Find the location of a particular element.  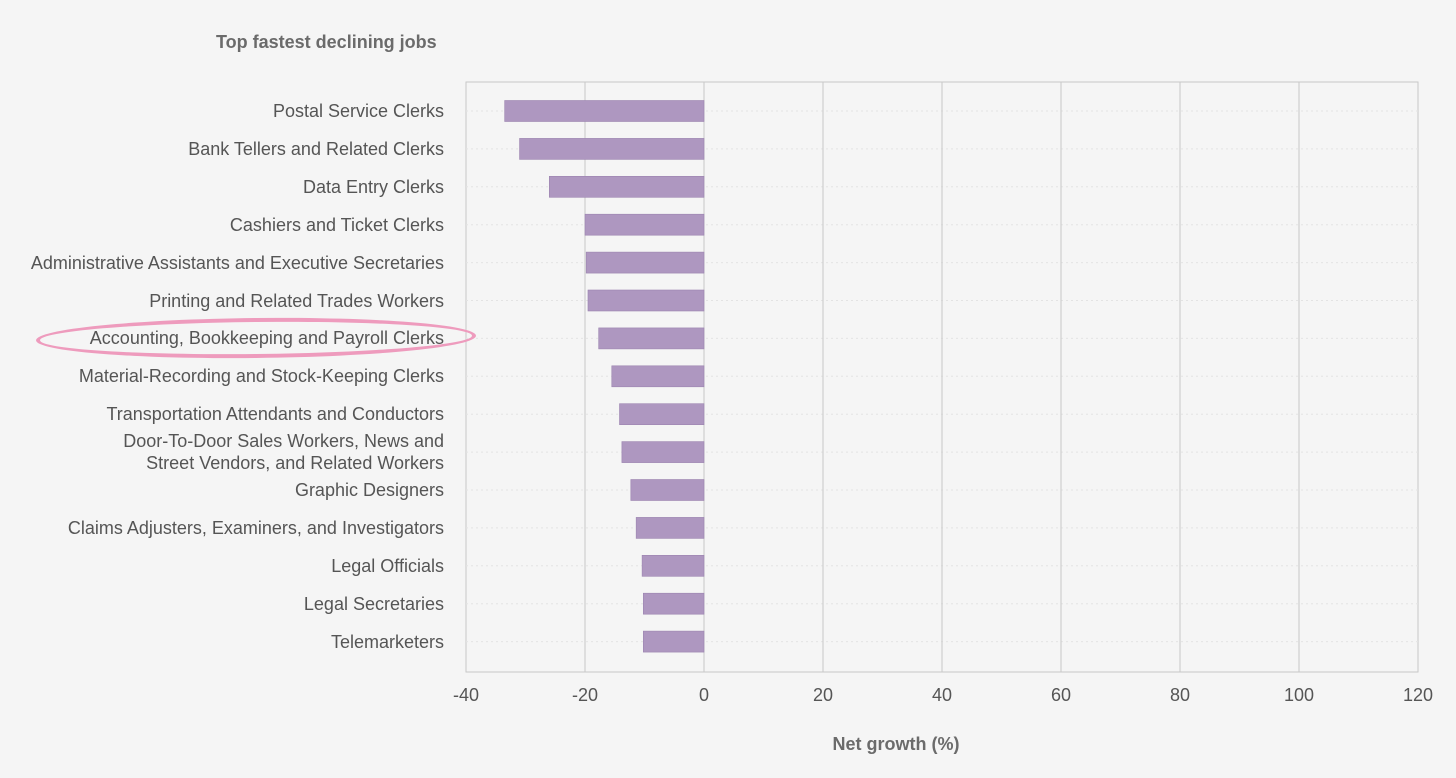

category-label-line: Data Entry Clerks is located at coordinates (373, 186).